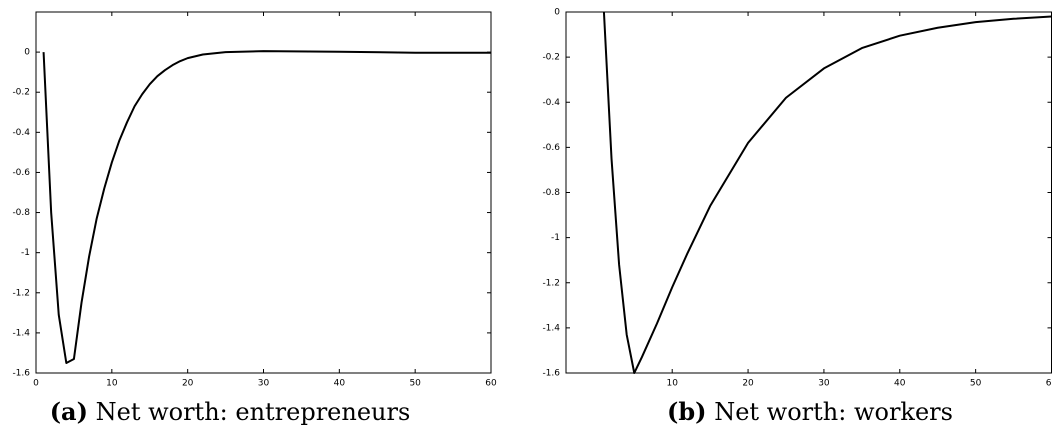 Image resolution: width=1052 pixels, height=439 pixels. I want to click on caption: (b) Net worth: workers, so click(810, 411).